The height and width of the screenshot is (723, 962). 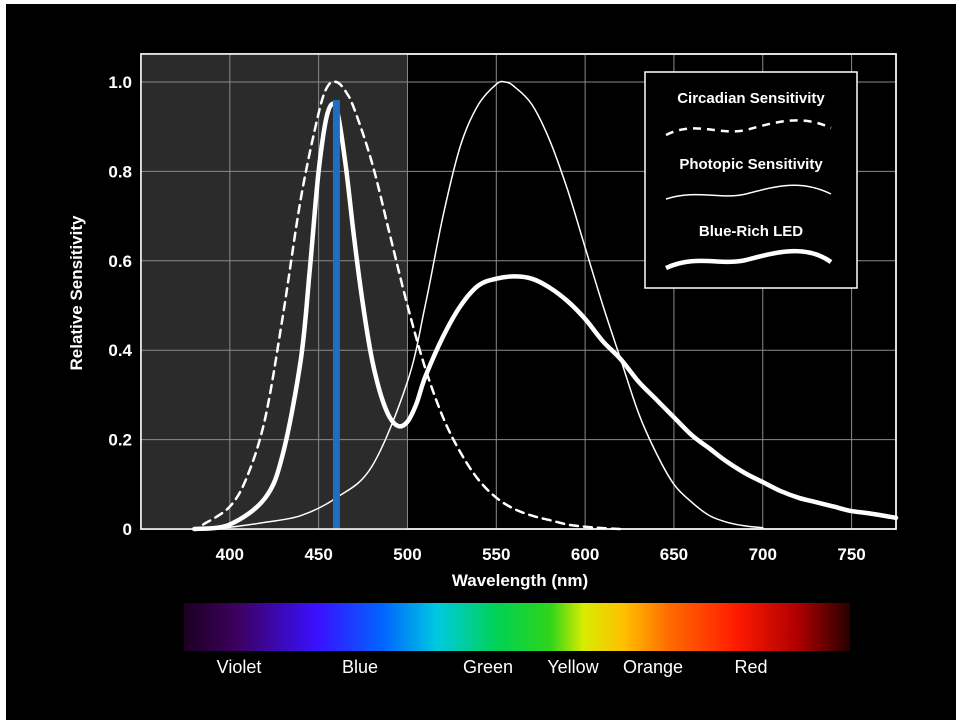 I want to click on x-tick-label: 400, so click(x=230, y=554).